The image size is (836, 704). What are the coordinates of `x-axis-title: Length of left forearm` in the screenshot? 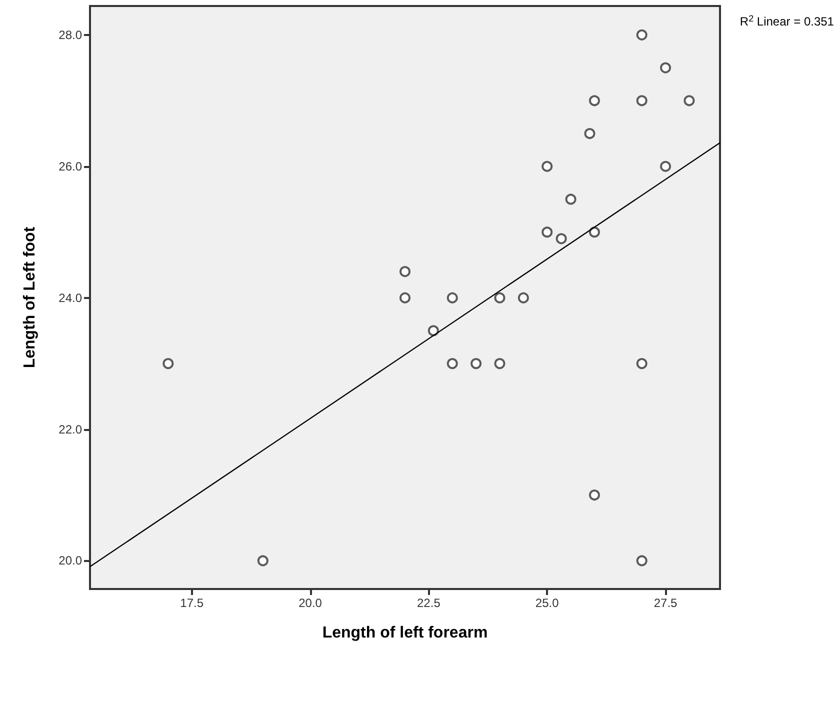 It's located at (405, 633).